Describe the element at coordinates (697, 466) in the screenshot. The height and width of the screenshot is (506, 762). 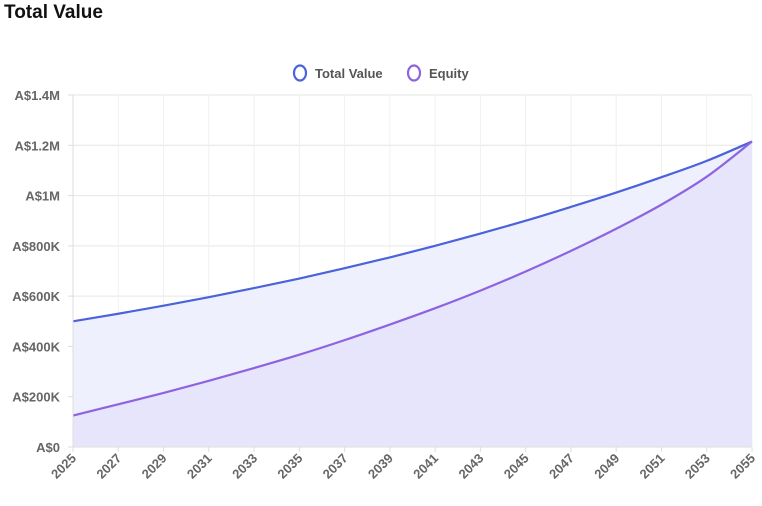
I see `x-tick-label: 2053` at that location.